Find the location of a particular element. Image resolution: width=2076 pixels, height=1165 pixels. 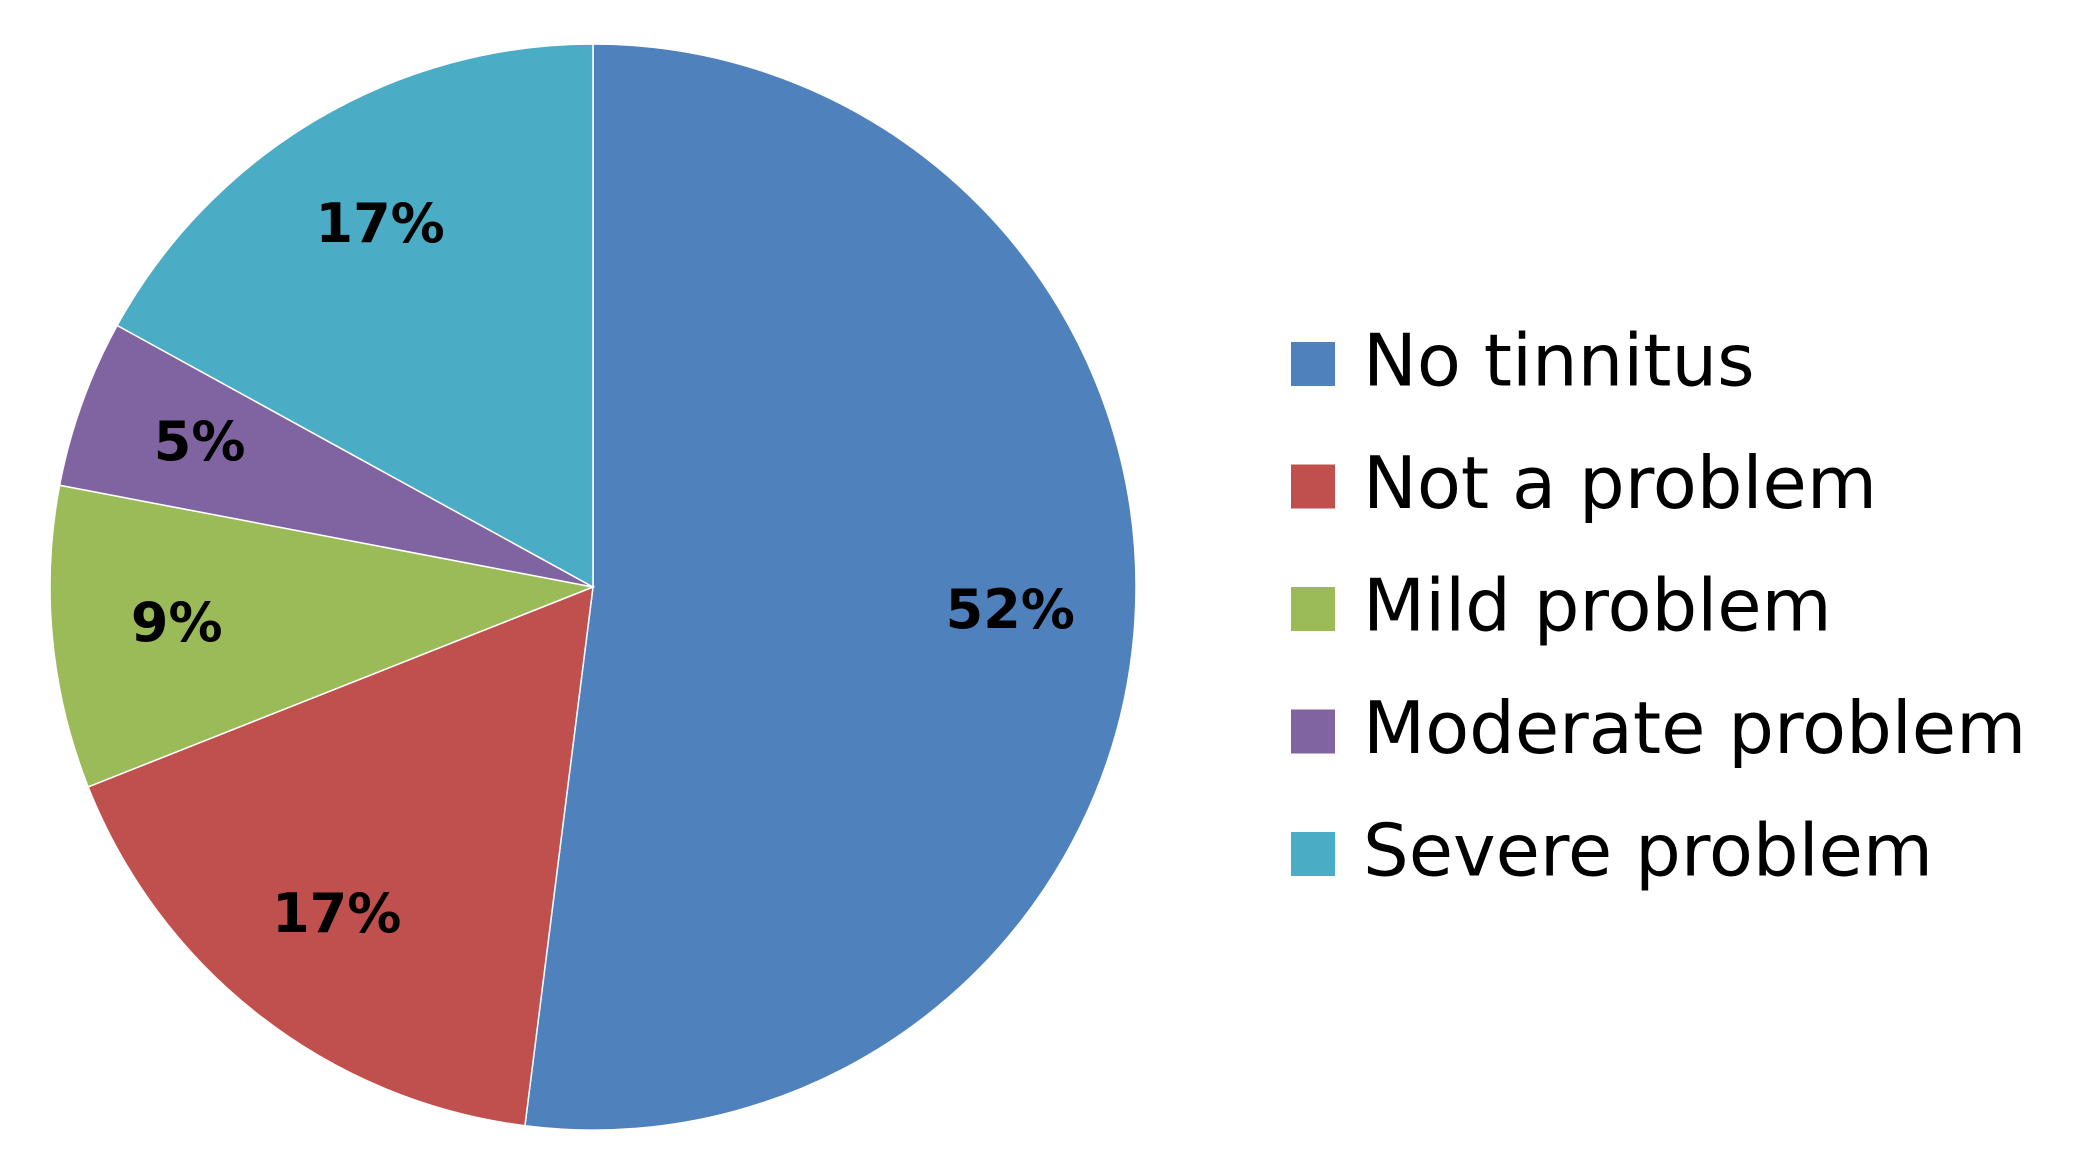

legend-label: Not a problem is located at coordinates (1620, 483).